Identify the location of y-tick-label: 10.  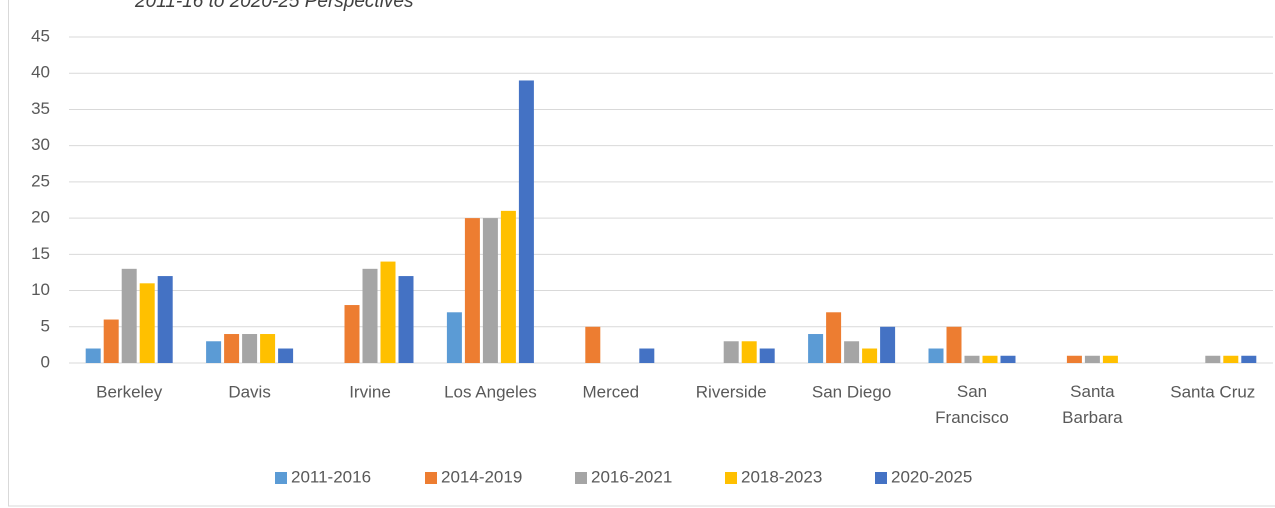
(40, 289).